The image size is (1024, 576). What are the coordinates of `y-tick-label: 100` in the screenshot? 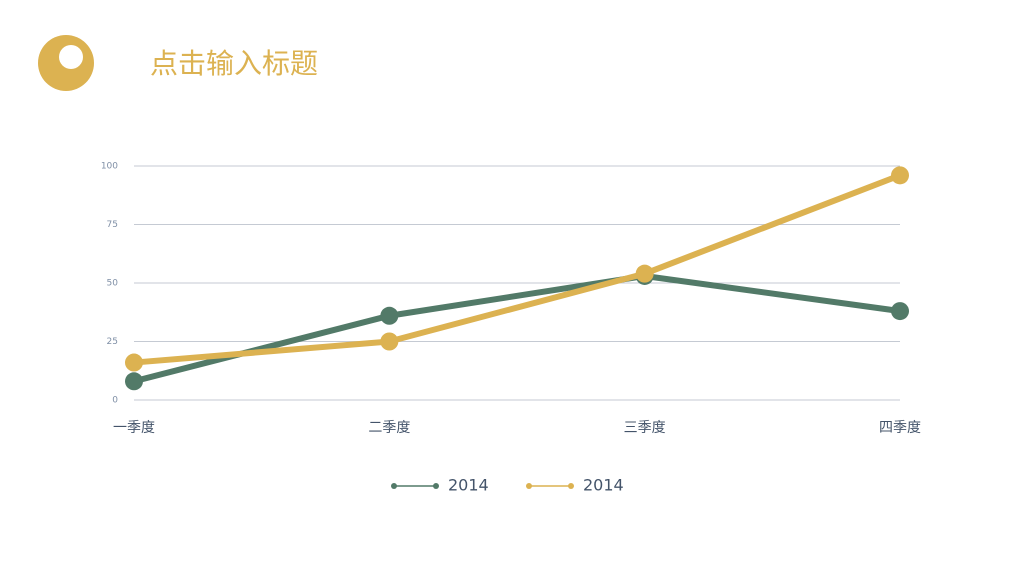 It's located at (109, 167).